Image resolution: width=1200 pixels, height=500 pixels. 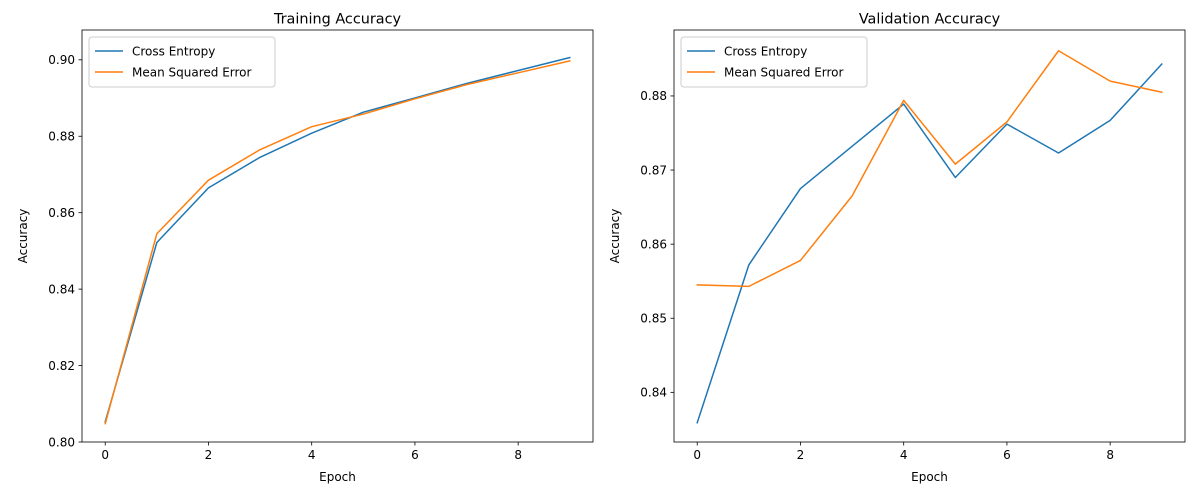 I want to click on y-tick-label: 0.80, so click(x=61, y=442).